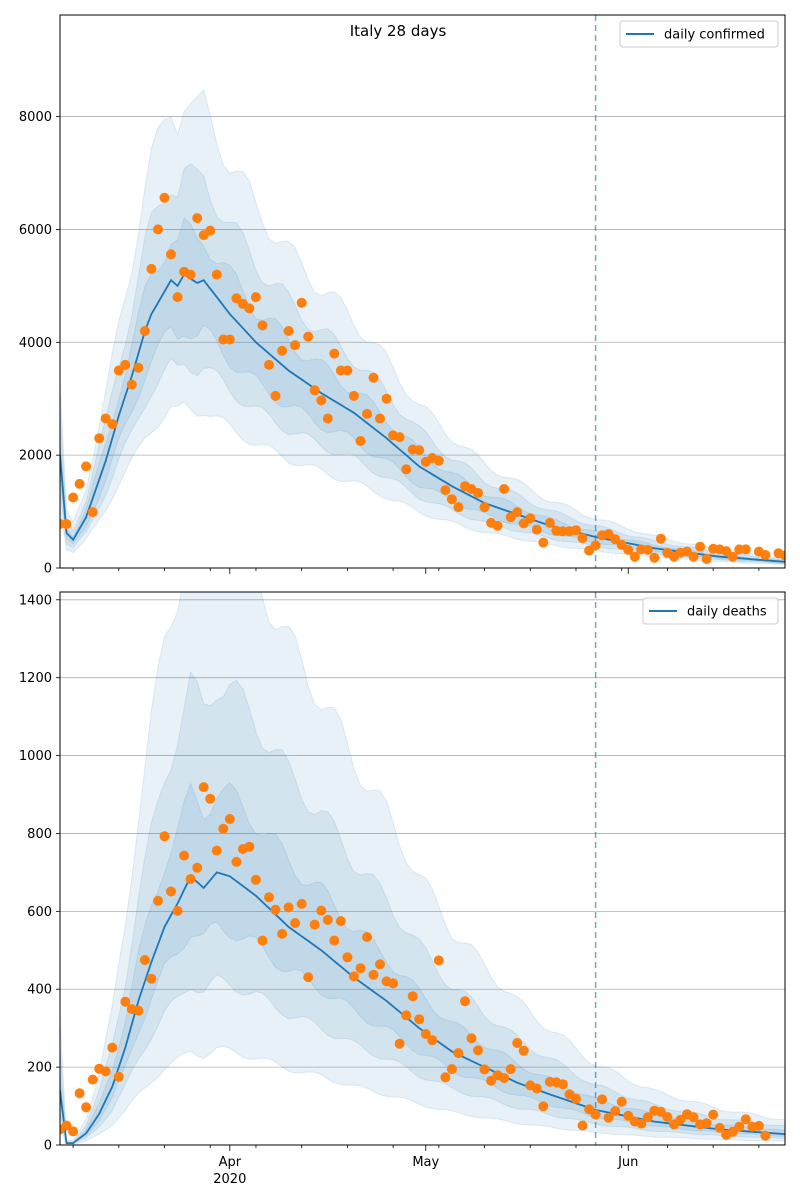  Describe the element at coordinates (39, 990) in the screenshot. I see `bottom-ytick-label: 400` at that location.